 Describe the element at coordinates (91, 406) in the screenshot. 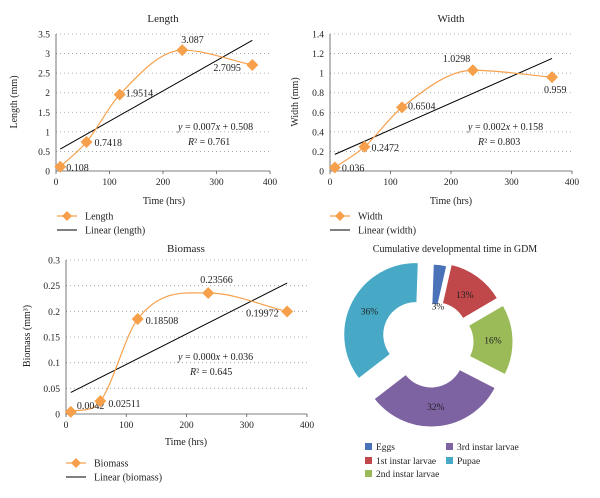

I see `data-label: 0.0042` at that location.